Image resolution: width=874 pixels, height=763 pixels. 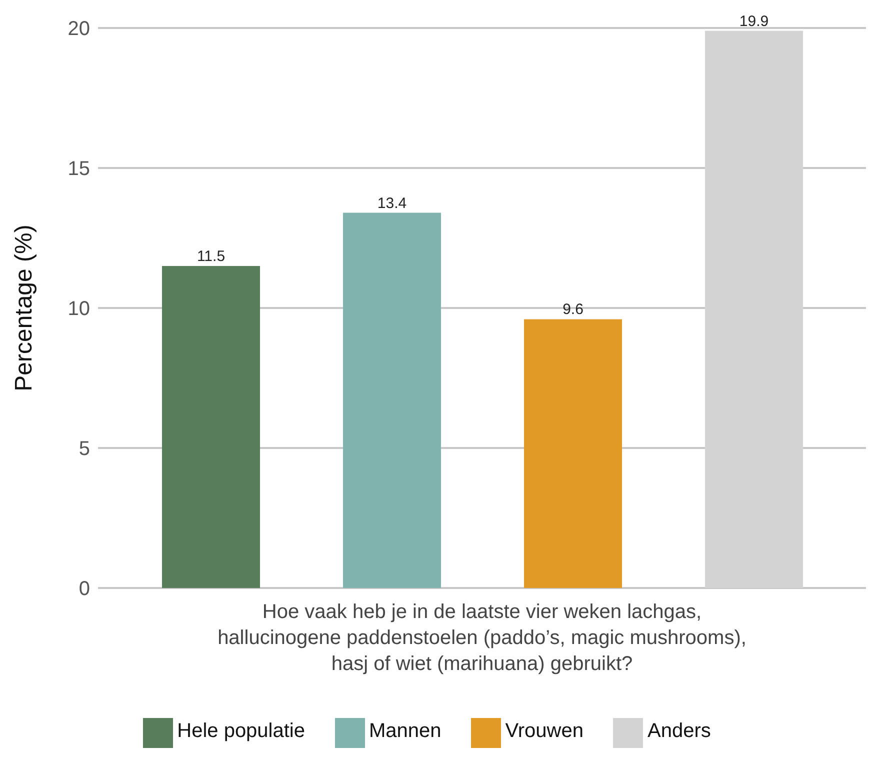 What do you see at coordinates (241, 731) in the screenshot?
I see `legend-label: Hele populatie` at bounding box center [241, 731].